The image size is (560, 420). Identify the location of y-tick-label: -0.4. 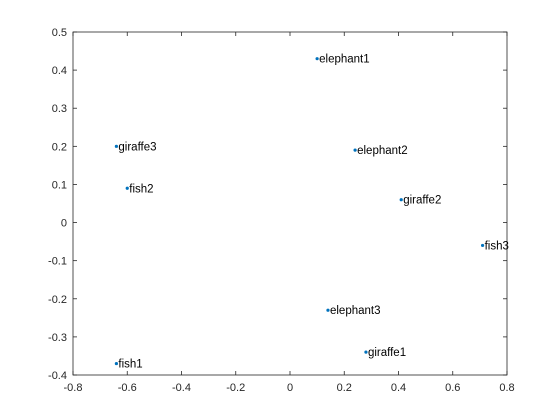
(57, 376).